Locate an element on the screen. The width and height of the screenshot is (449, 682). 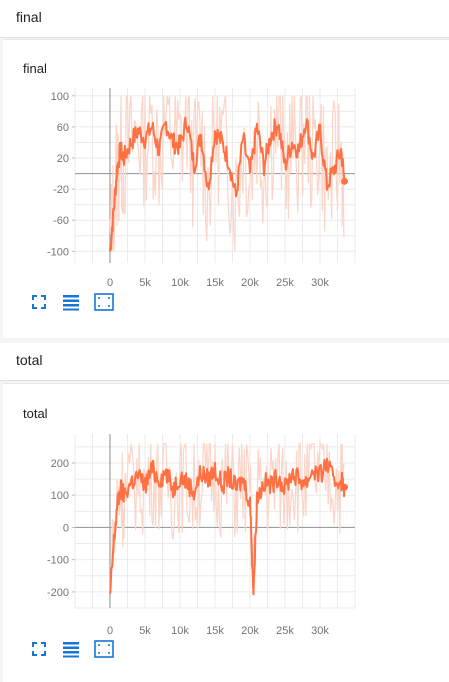
y-tick-label: 60 is located at coordinates (63, 128).